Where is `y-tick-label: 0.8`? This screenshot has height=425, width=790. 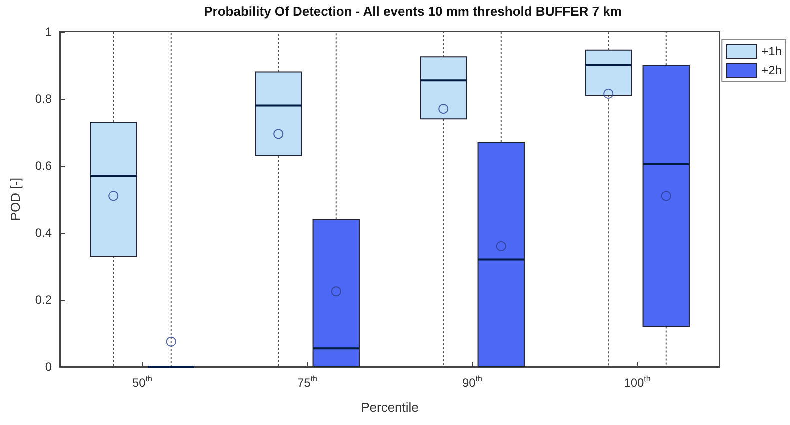 y-tick-label: 0.8 is located at coordinates (43, 99).